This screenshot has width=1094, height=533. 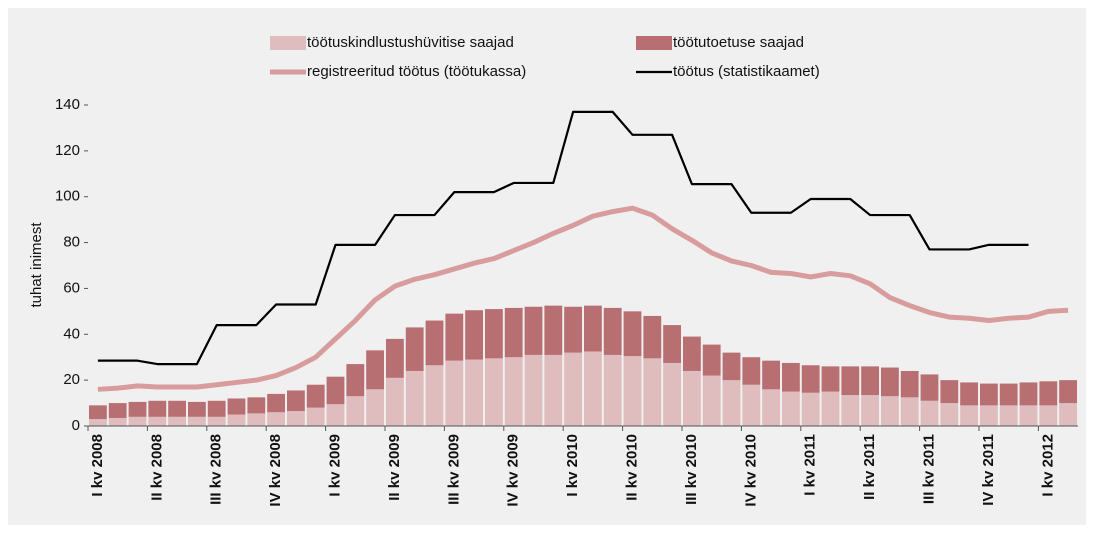 I want to click on x-tick-label: III kv 2009, so click(x=453, y=469).